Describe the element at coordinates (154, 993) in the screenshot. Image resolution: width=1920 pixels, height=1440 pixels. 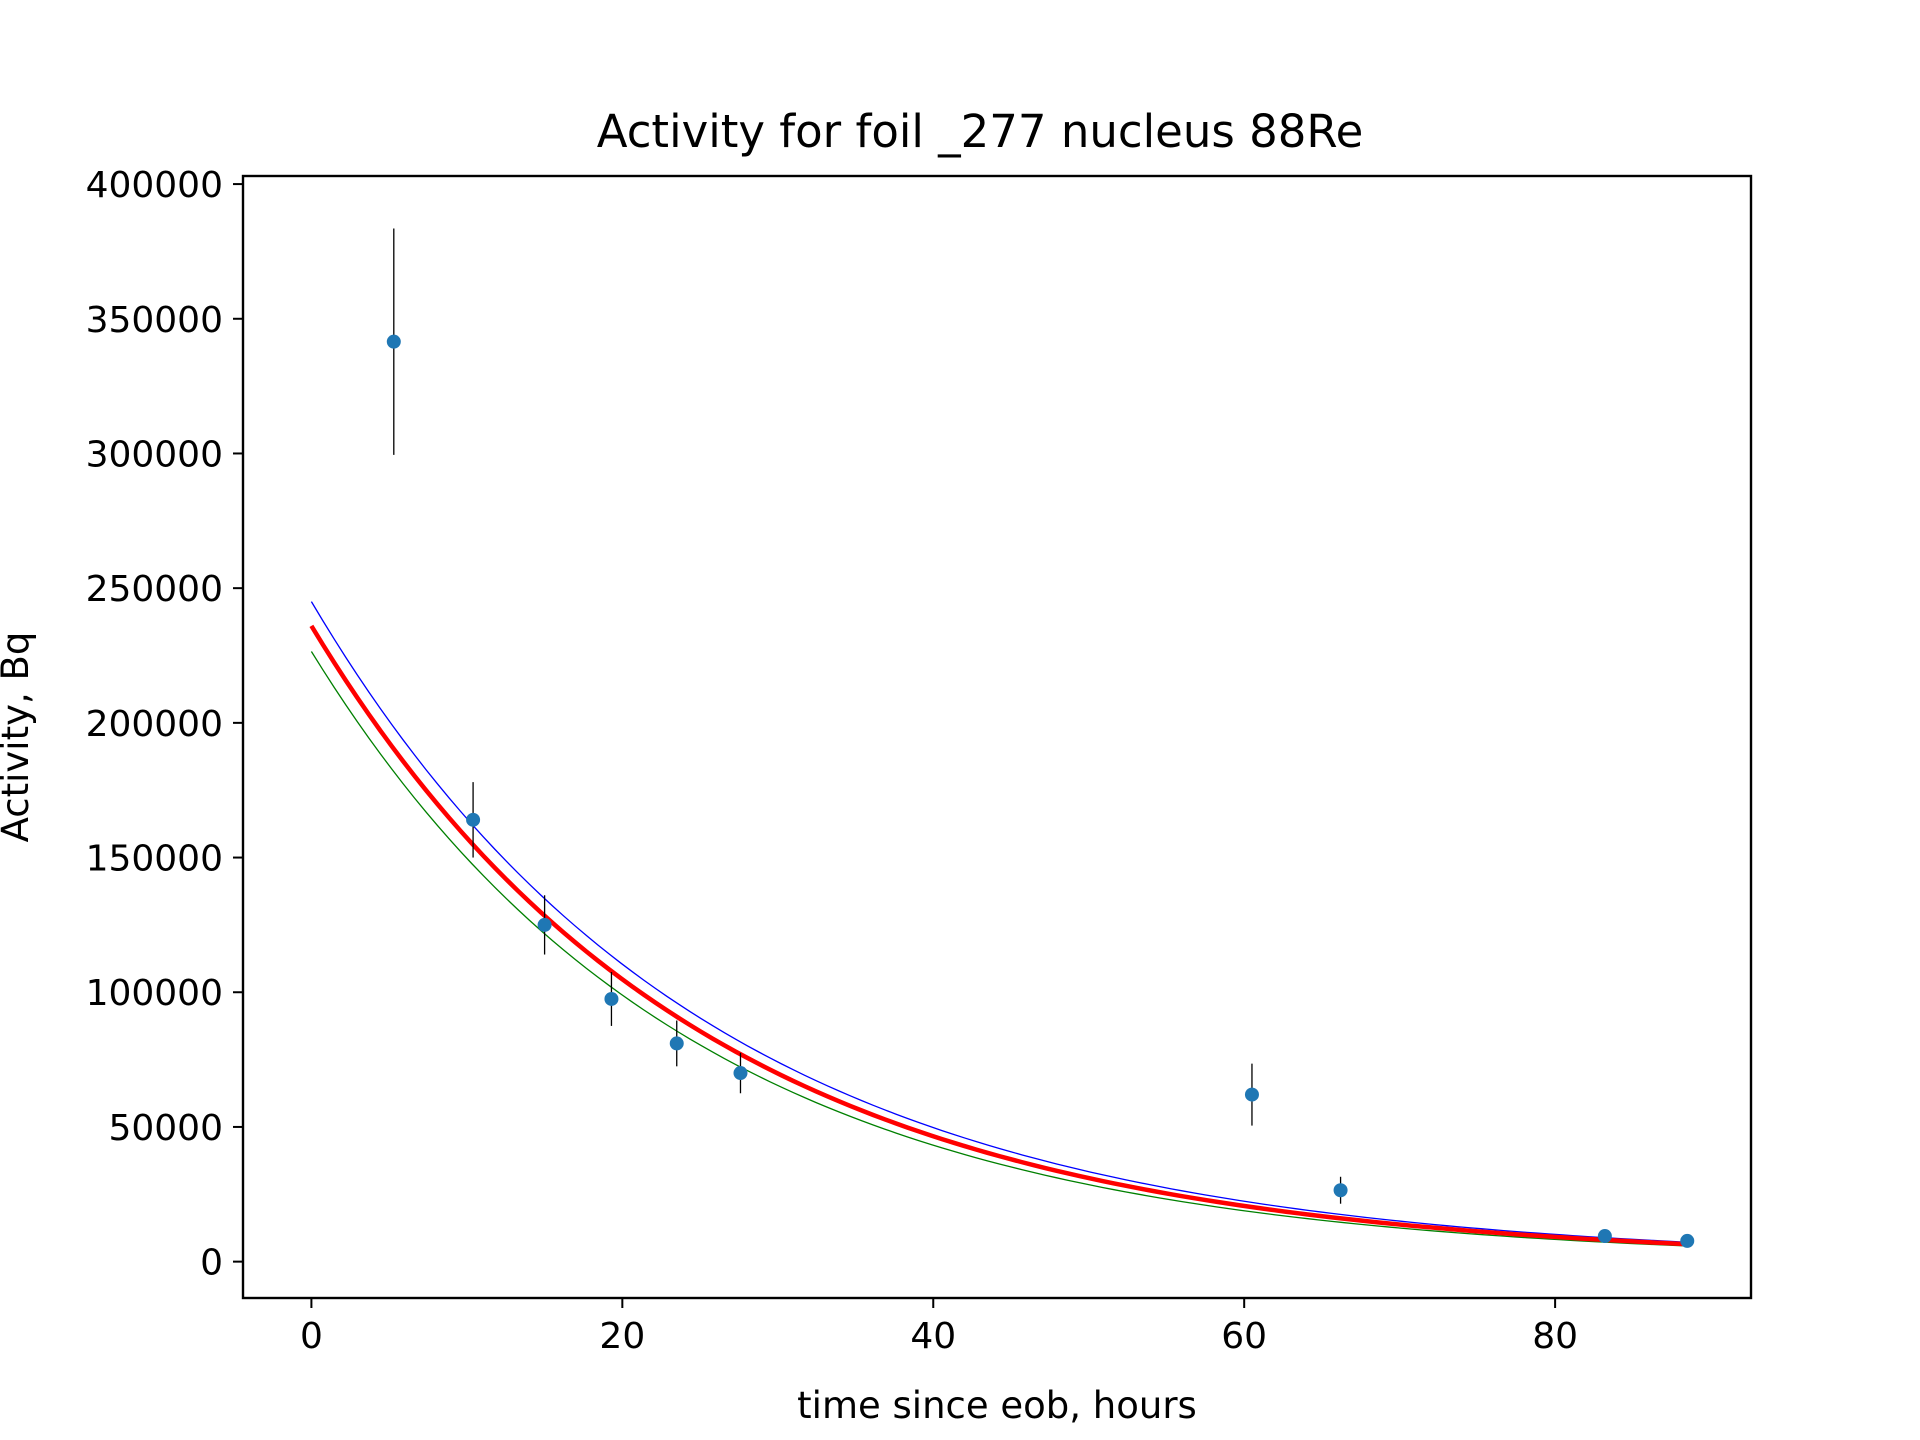
I see `y-tick-label: 100000` at that location.